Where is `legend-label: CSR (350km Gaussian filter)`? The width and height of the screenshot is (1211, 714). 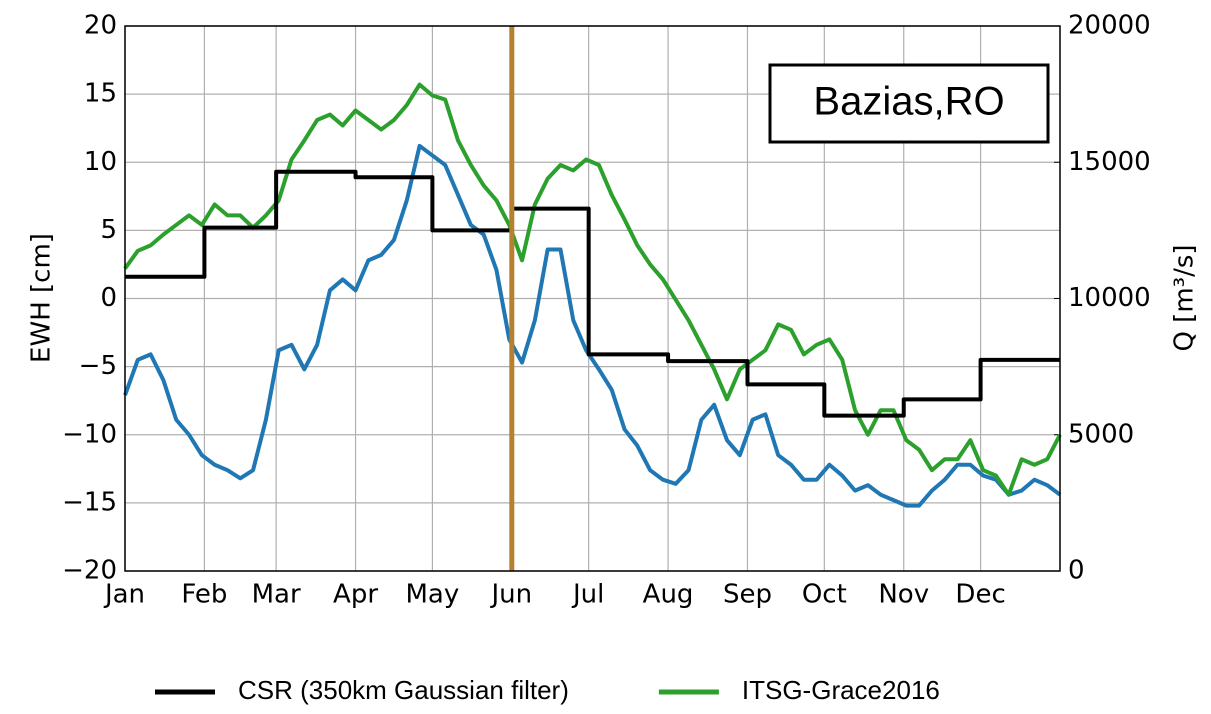
legend-label: CSR (350km Gaussian filter) is located at coordinates (403, 690).